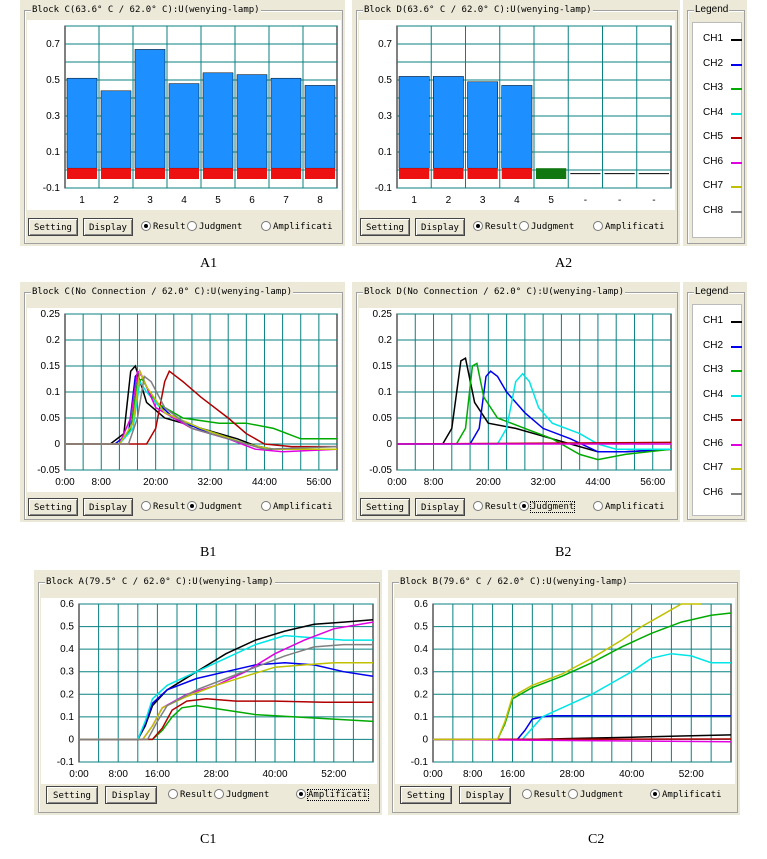 Image resolution: width=767 pixels, height=859 pixels. I want to click on y-tick-label: 0.25, so click(383, 314).